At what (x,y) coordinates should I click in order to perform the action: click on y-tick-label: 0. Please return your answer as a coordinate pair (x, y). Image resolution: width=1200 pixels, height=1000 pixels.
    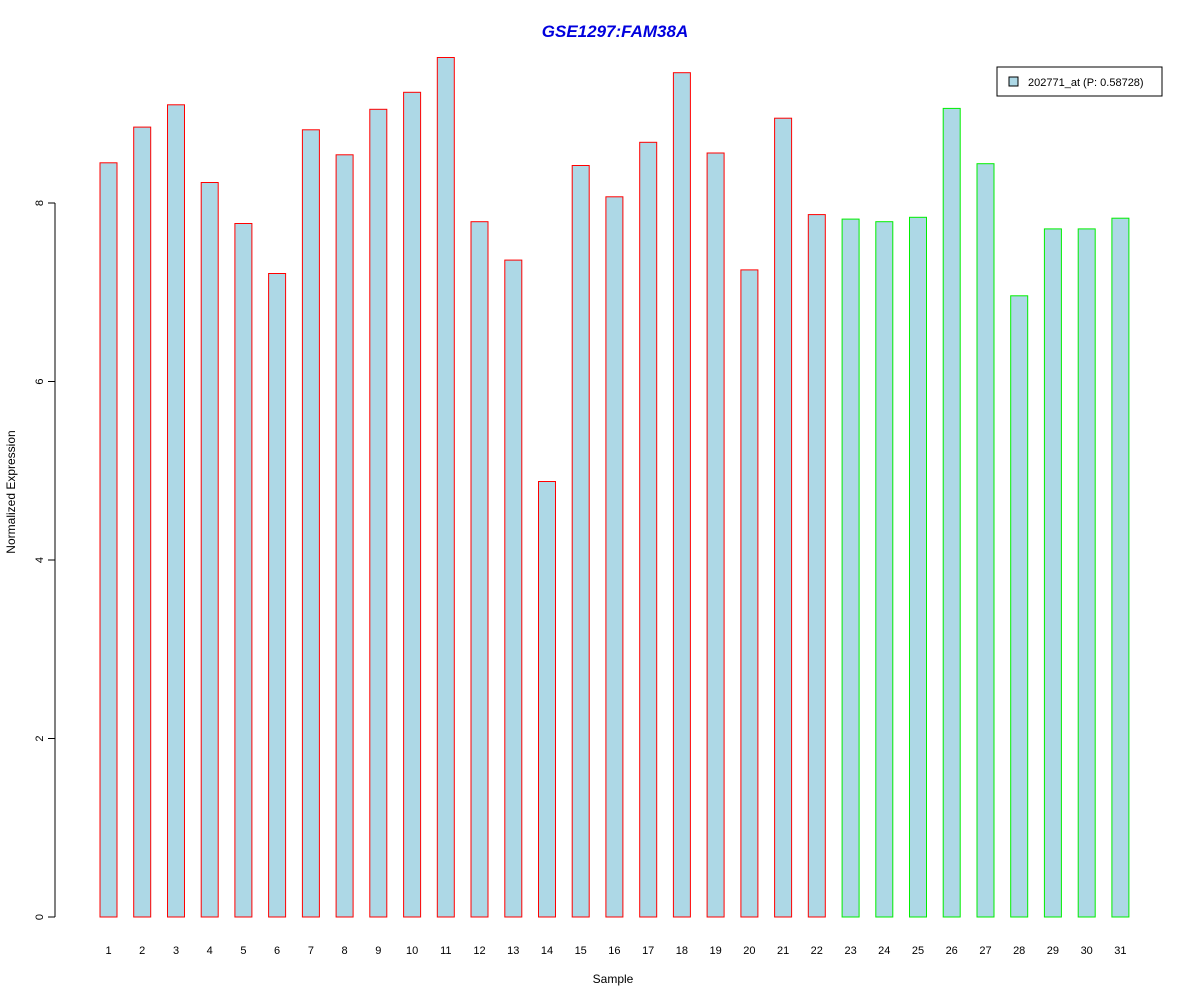
    Looking at the image, I should click on (40, 917).